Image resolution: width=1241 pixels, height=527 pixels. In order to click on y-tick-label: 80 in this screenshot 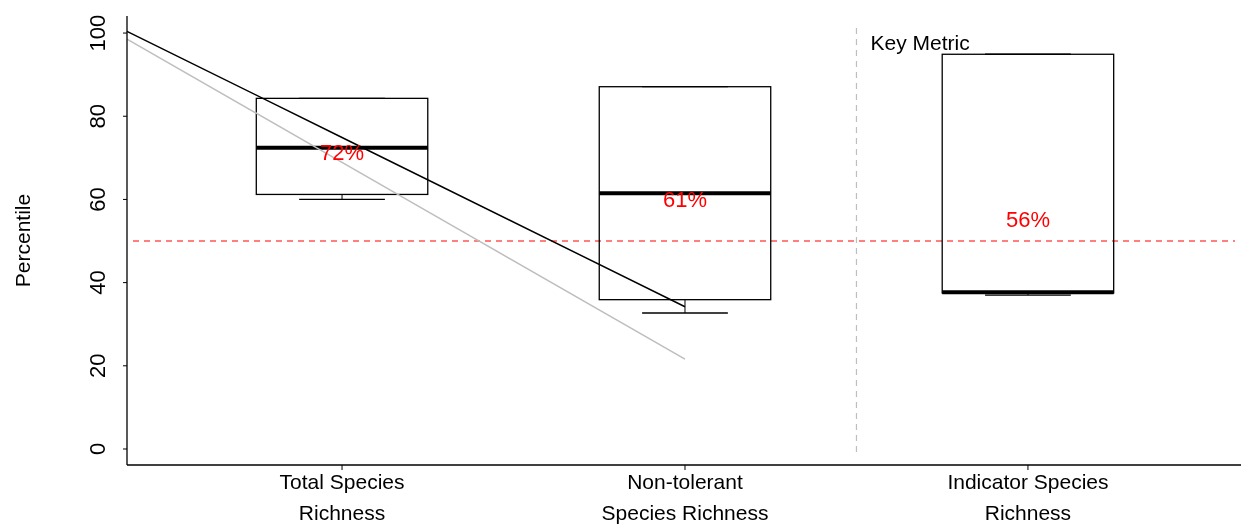, I will do `click(97, 116)`.